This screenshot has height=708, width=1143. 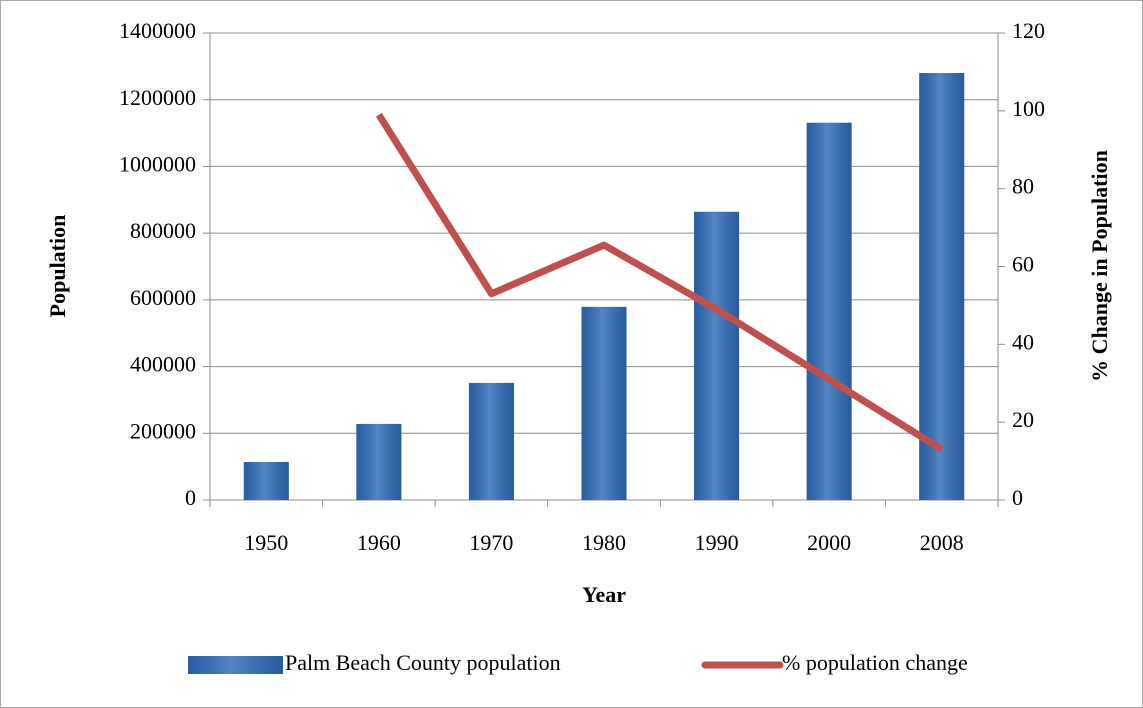 What do you see at coordinates (491, 542) in the screenshot?
I see `x-tick-label: 1970` at bounding box center [491, 542].